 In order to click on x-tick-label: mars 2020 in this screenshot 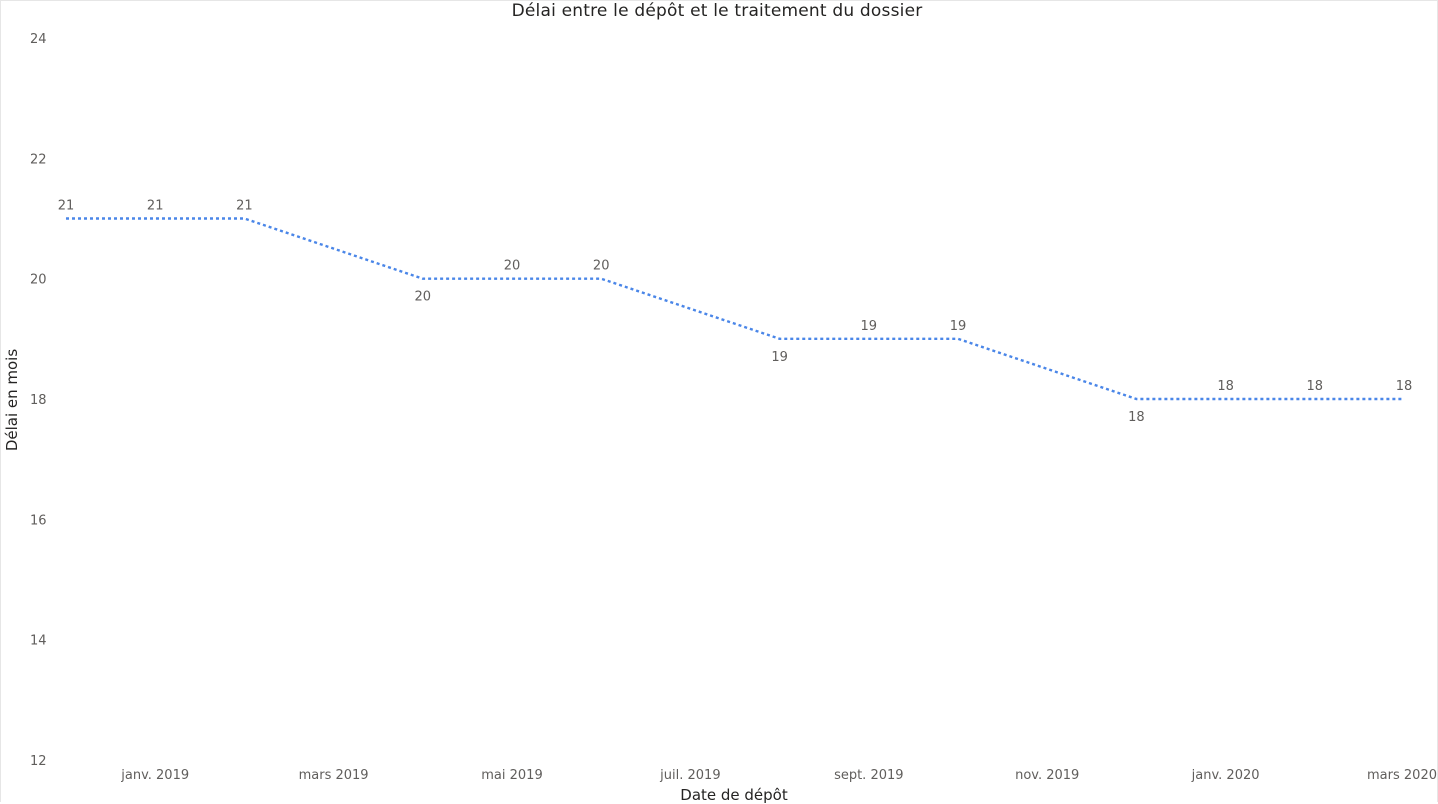, I will do `click(1402, 775)`.